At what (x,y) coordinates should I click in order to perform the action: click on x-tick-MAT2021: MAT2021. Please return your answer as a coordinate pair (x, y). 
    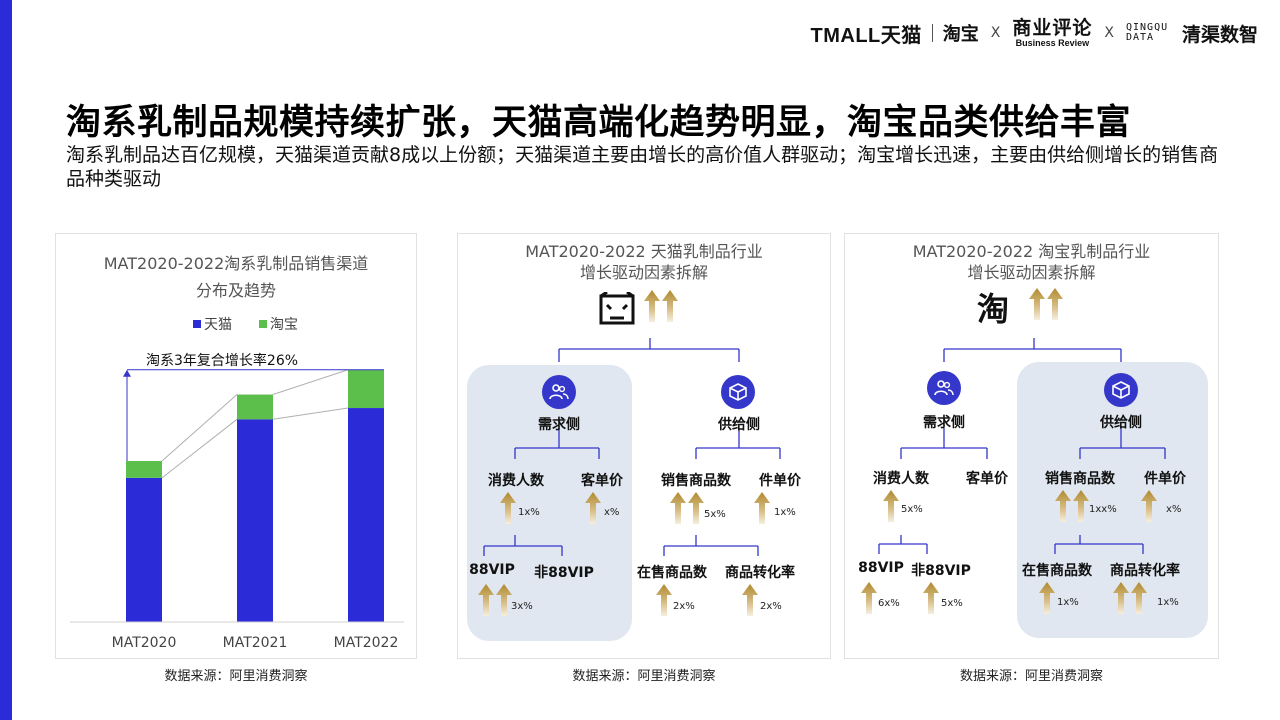
    Looking at the image, I should click on (255, 643).